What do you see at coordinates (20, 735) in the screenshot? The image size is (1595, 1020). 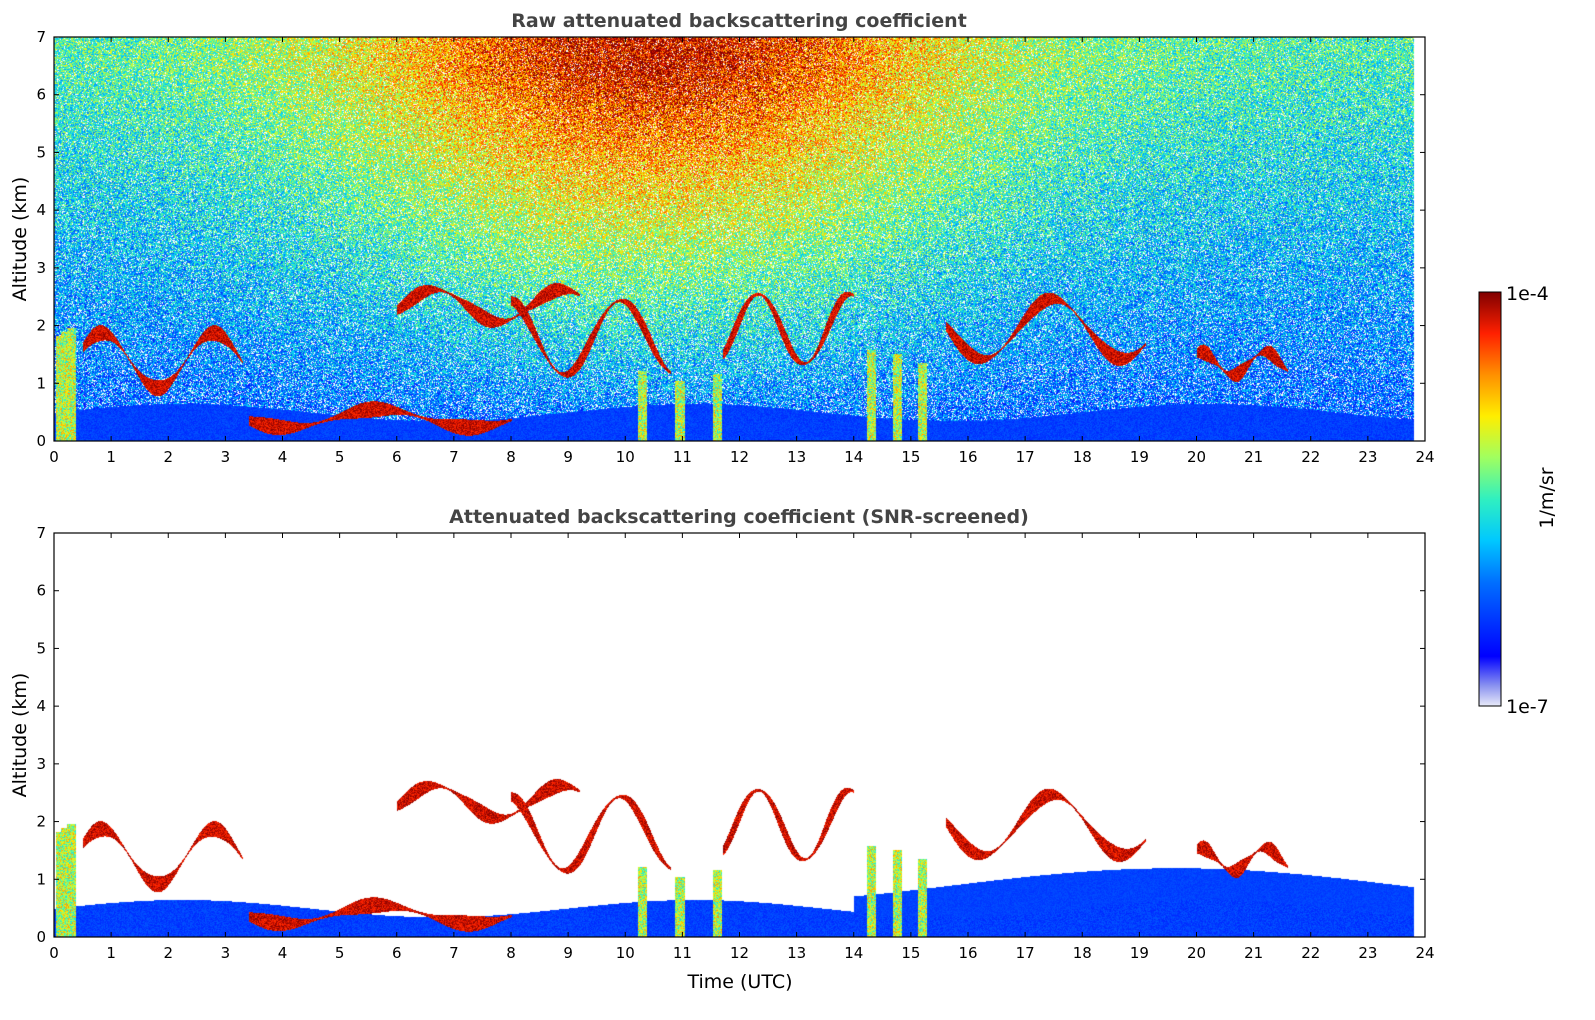 I see `screened-y-axis-label: Altitude (km)` at bounding box center [20, 735].